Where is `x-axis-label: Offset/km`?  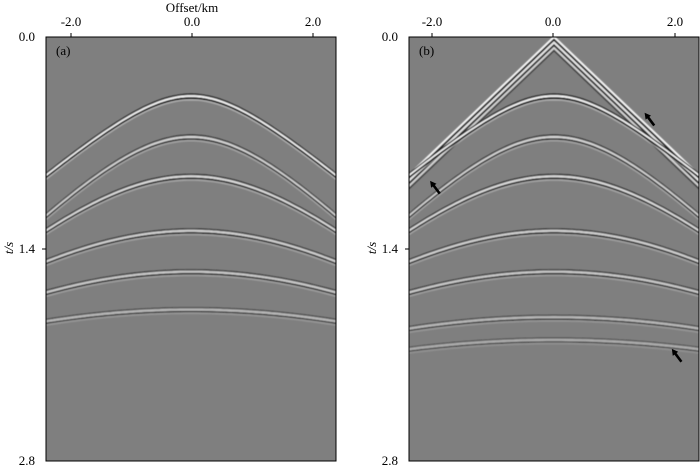
x-axis-label: Offset/km is located at coordinates (192, 7).